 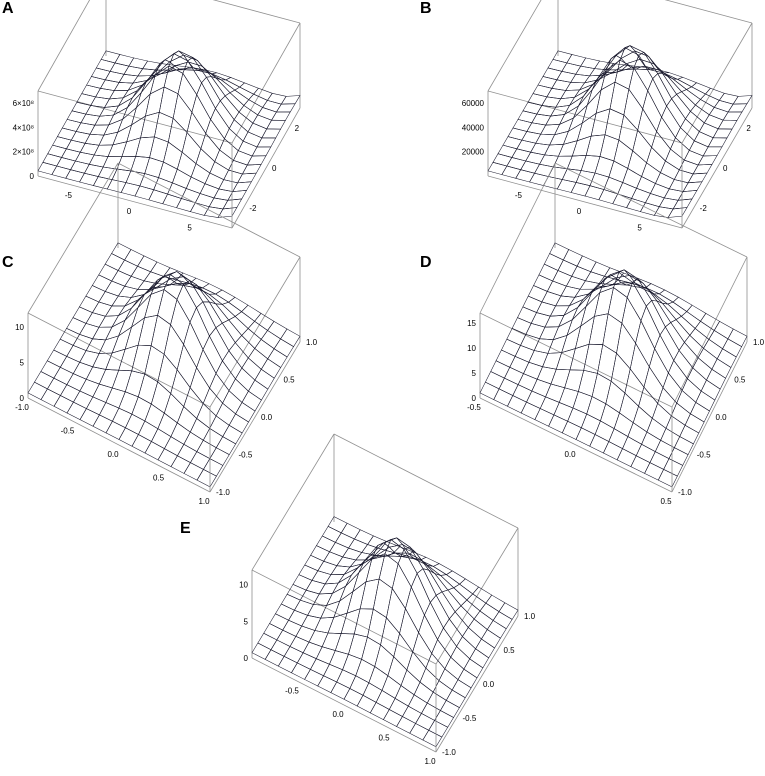 What do you see at coordinates (312, 342) in the screenshot?
I see `y-tick-label: 1.0` at bounding box center [312, 342].